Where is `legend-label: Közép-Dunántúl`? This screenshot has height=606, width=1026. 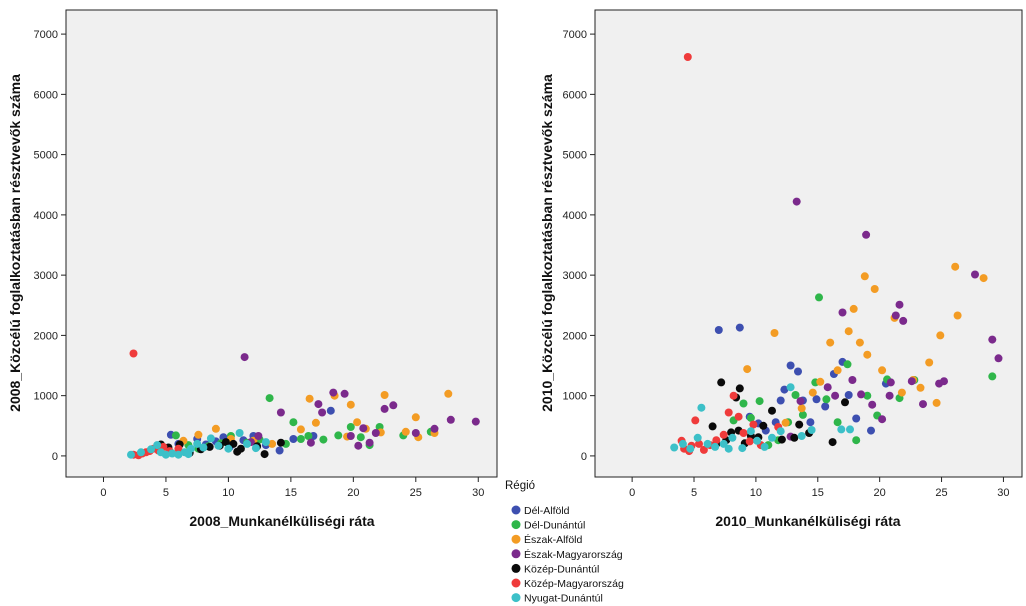
legend-label: Közép-Dunántúl is located at coordinates (561, 569).